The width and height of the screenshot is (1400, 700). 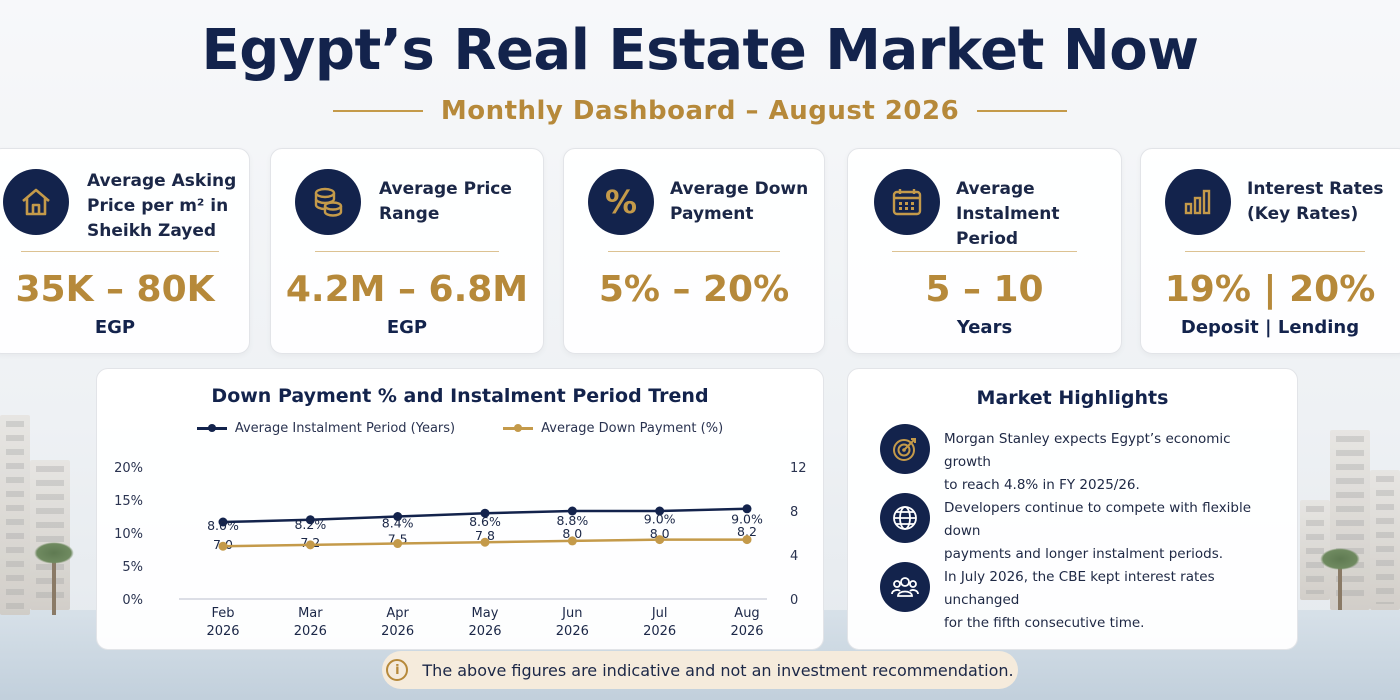 I want to click on page-subtitle: Monthly Dashboard – August 2026, so click(x=700, y=111).